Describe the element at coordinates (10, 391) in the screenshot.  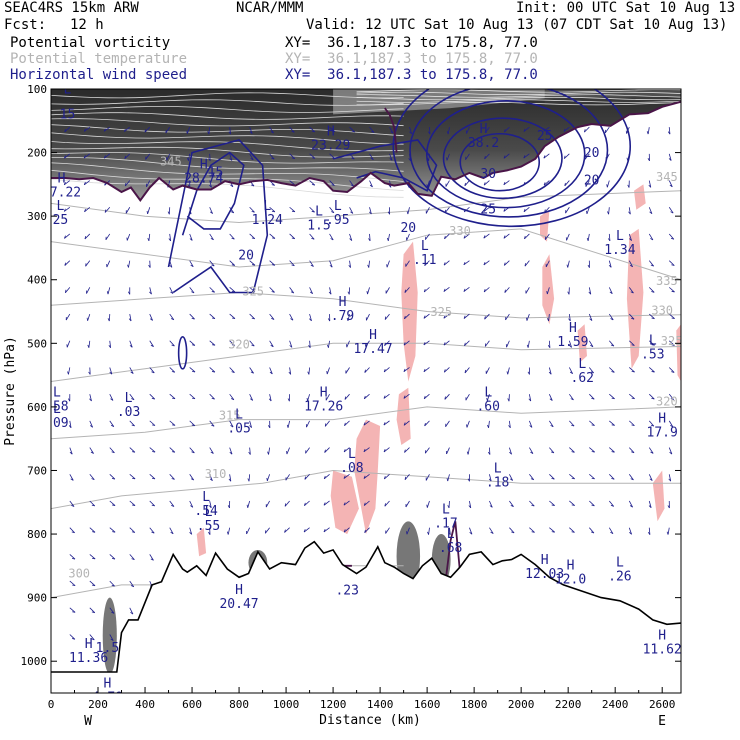
I see `y-axis-label: Pressure (hPa)` at that location.